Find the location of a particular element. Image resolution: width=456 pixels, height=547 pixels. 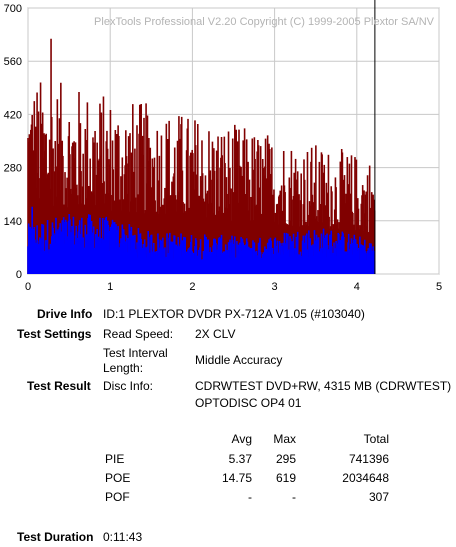

pie-series-bars is located at coordinates (201, 240).